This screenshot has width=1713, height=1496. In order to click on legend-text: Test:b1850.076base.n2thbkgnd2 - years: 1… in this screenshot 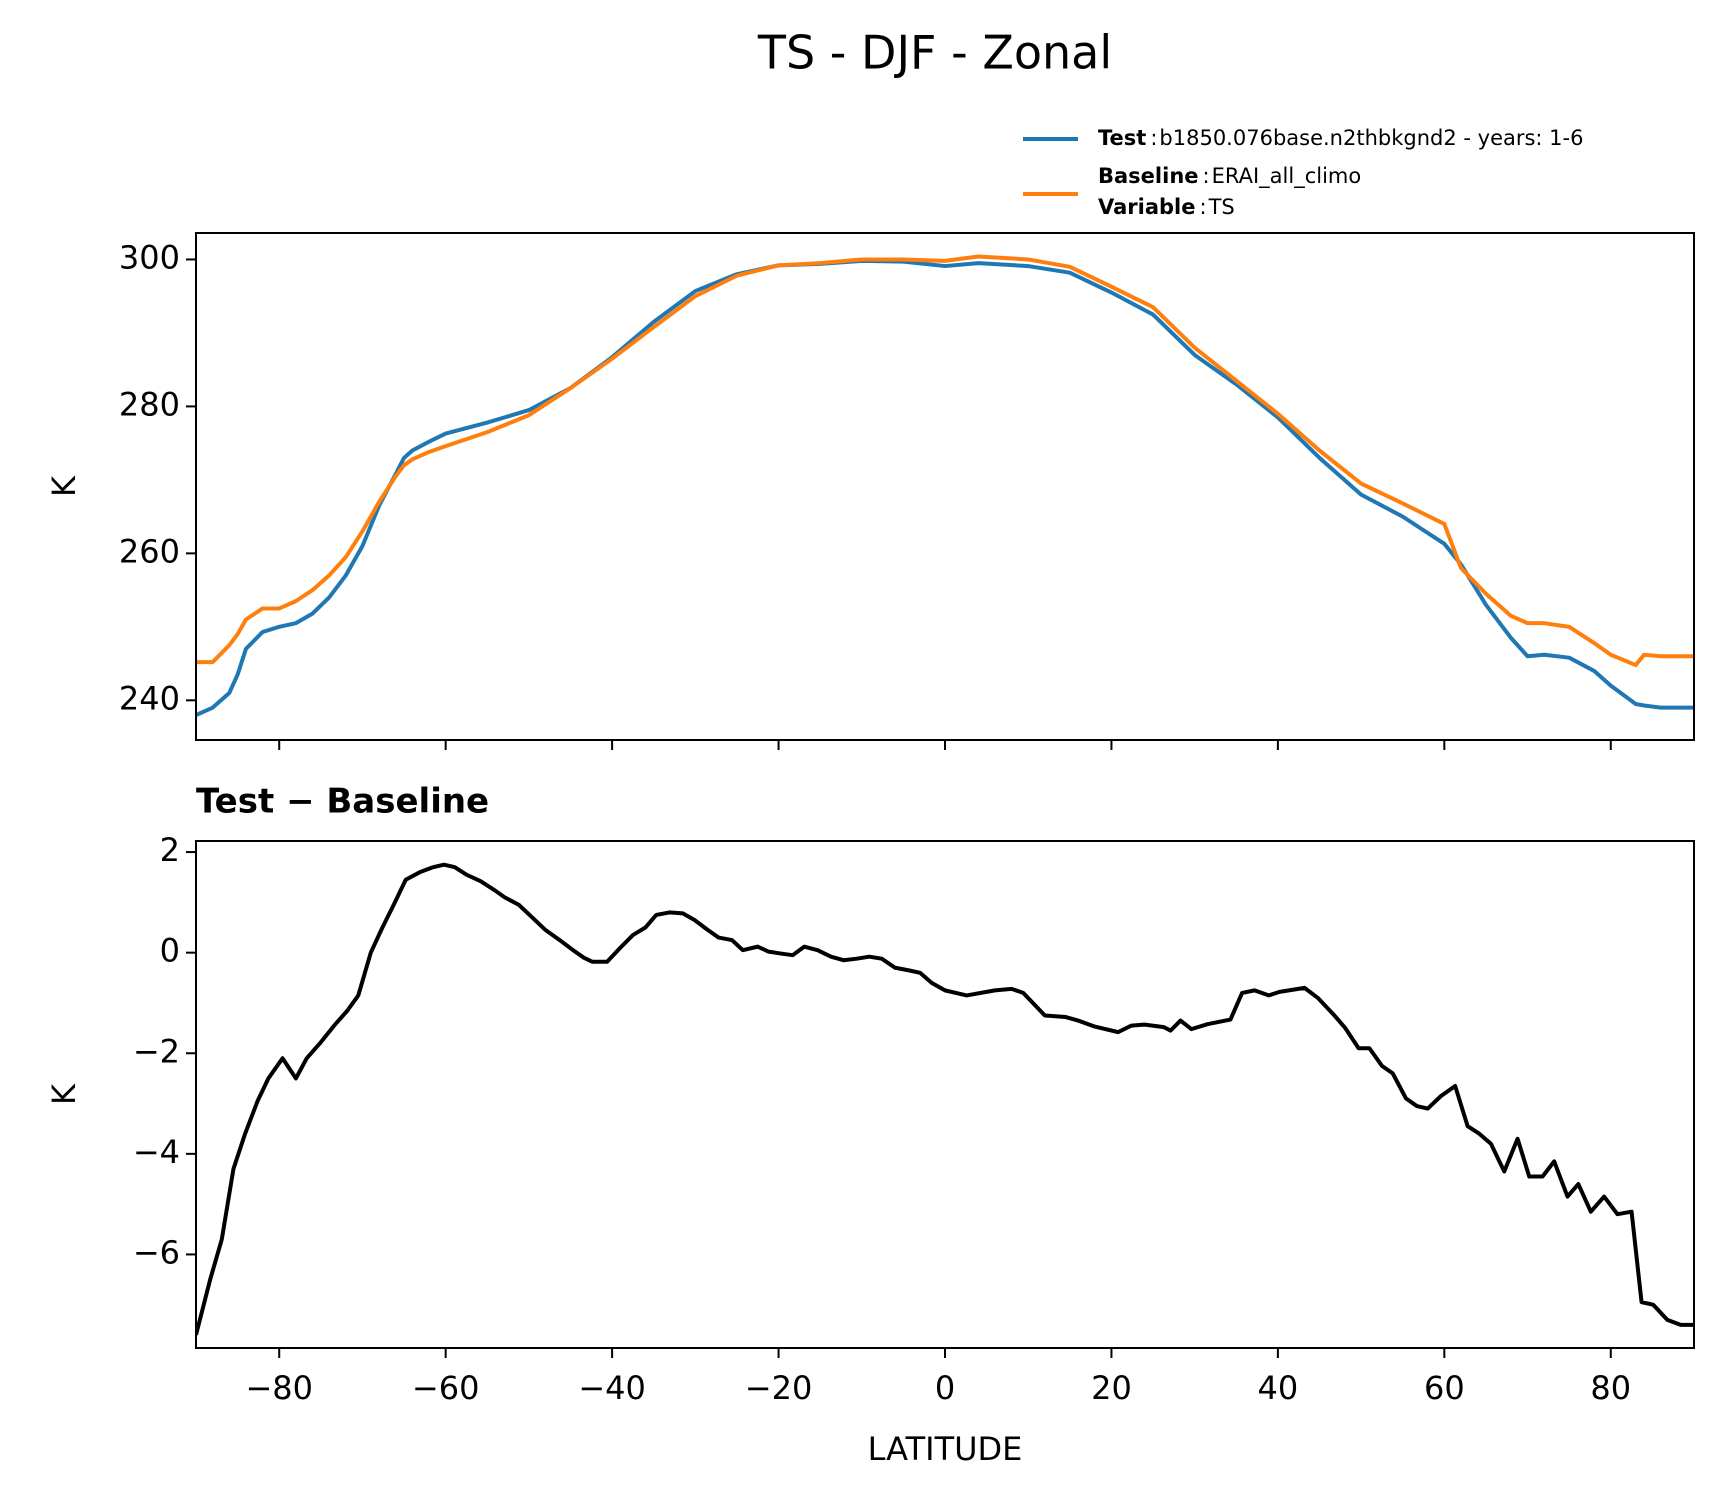, I will do `click(1340, 138)`.